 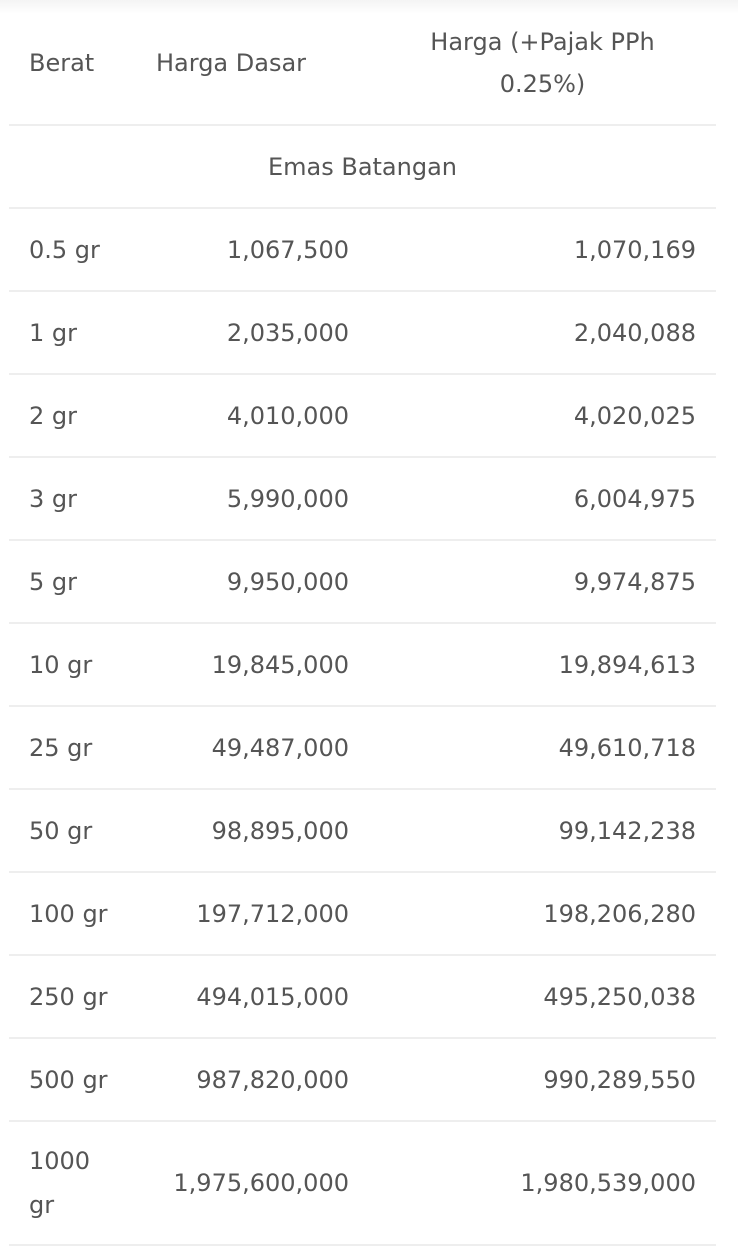 I want to click on table-row: 50 gr 98,895,000 99,142,238, so click(x=362, y=831).